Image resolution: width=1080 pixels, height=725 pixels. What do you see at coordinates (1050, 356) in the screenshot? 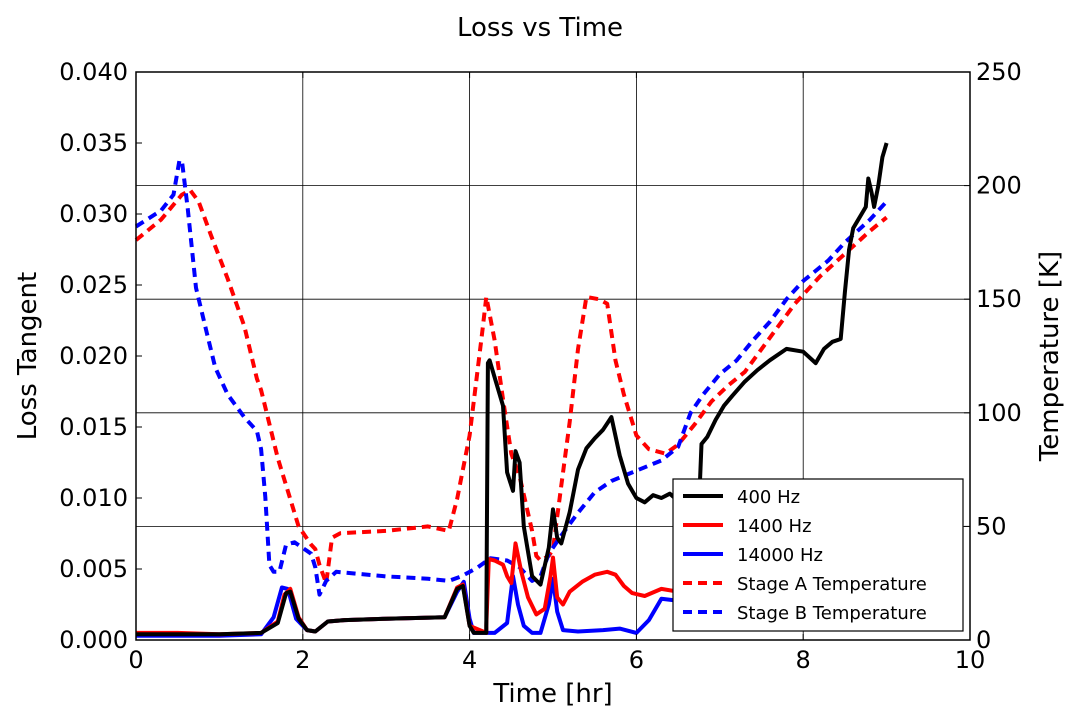
I see `y-axis-right-title: Temperature [K]` at bounding box center [1050, 356].